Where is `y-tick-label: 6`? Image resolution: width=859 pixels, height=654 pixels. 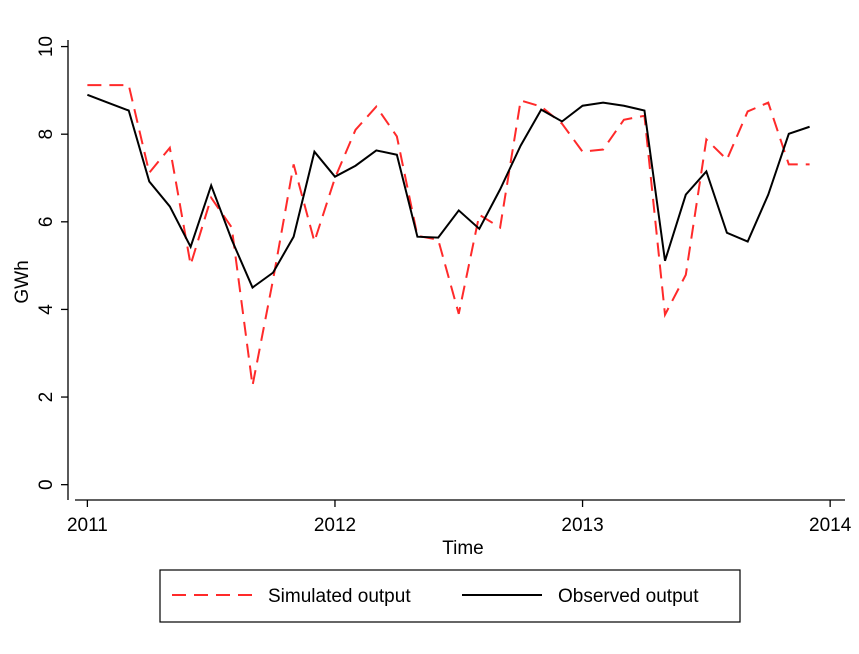
y-tick-label: 6 is located at coordinates (46, 222).